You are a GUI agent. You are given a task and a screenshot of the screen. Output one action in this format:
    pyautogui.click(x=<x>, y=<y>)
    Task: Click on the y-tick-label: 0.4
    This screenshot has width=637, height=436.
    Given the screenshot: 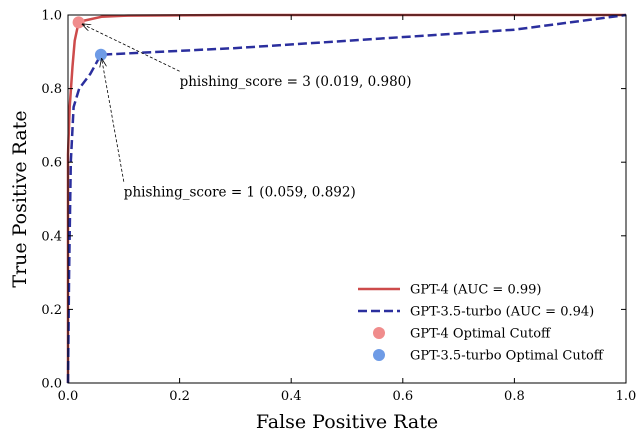 What is the action you would take?
    pyautogui.click(x=51, y=236)
    